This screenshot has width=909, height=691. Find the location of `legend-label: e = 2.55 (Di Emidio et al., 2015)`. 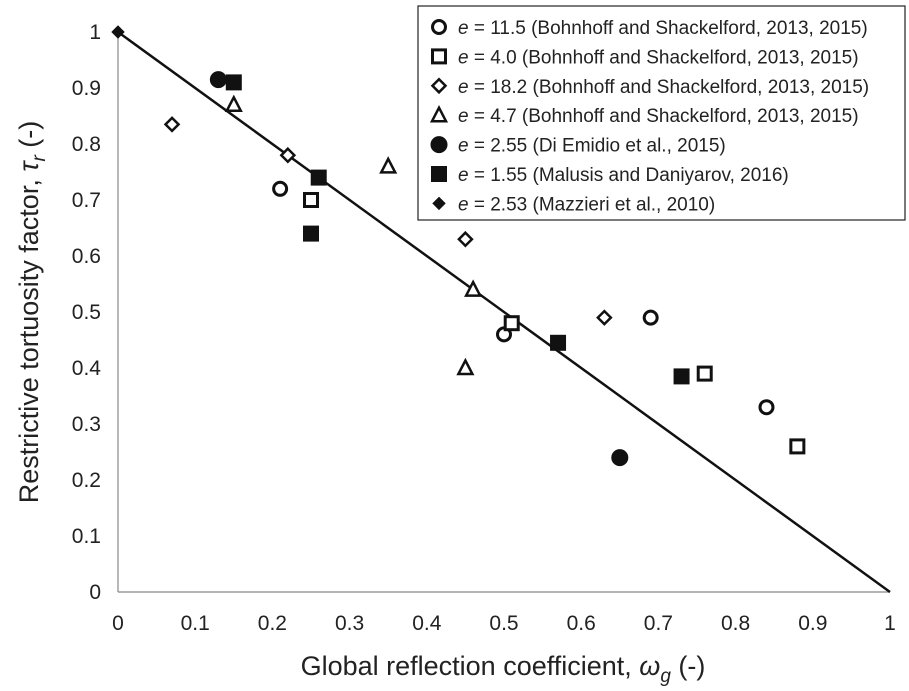

legend-label: e = 2.55 (Di Emidio et al., 2015) is located at coordinates (592, 146).